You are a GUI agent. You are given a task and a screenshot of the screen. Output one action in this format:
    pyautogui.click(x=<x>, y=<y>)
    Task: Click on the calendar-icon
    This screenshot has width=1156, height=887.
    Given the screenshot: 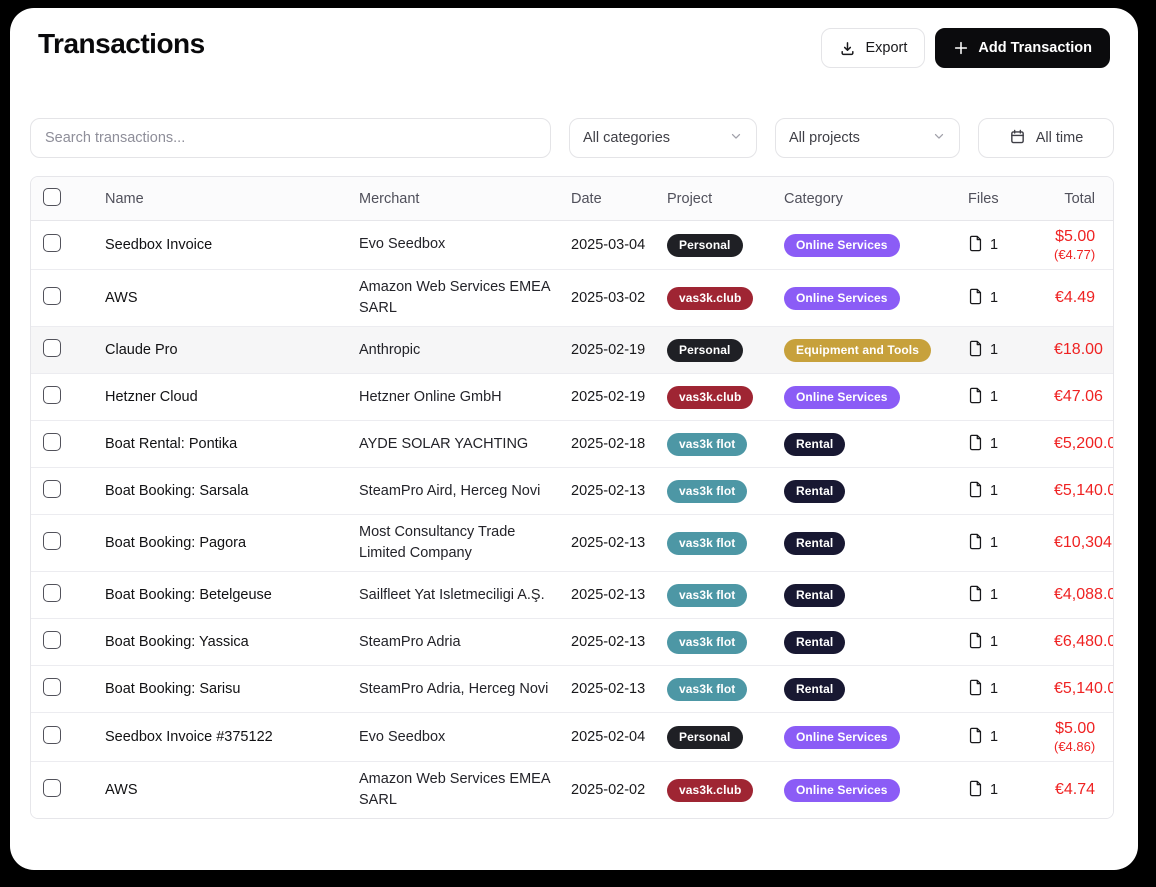 What is the action you would take?
    pyautogui.click(x=1017, y=138)
    